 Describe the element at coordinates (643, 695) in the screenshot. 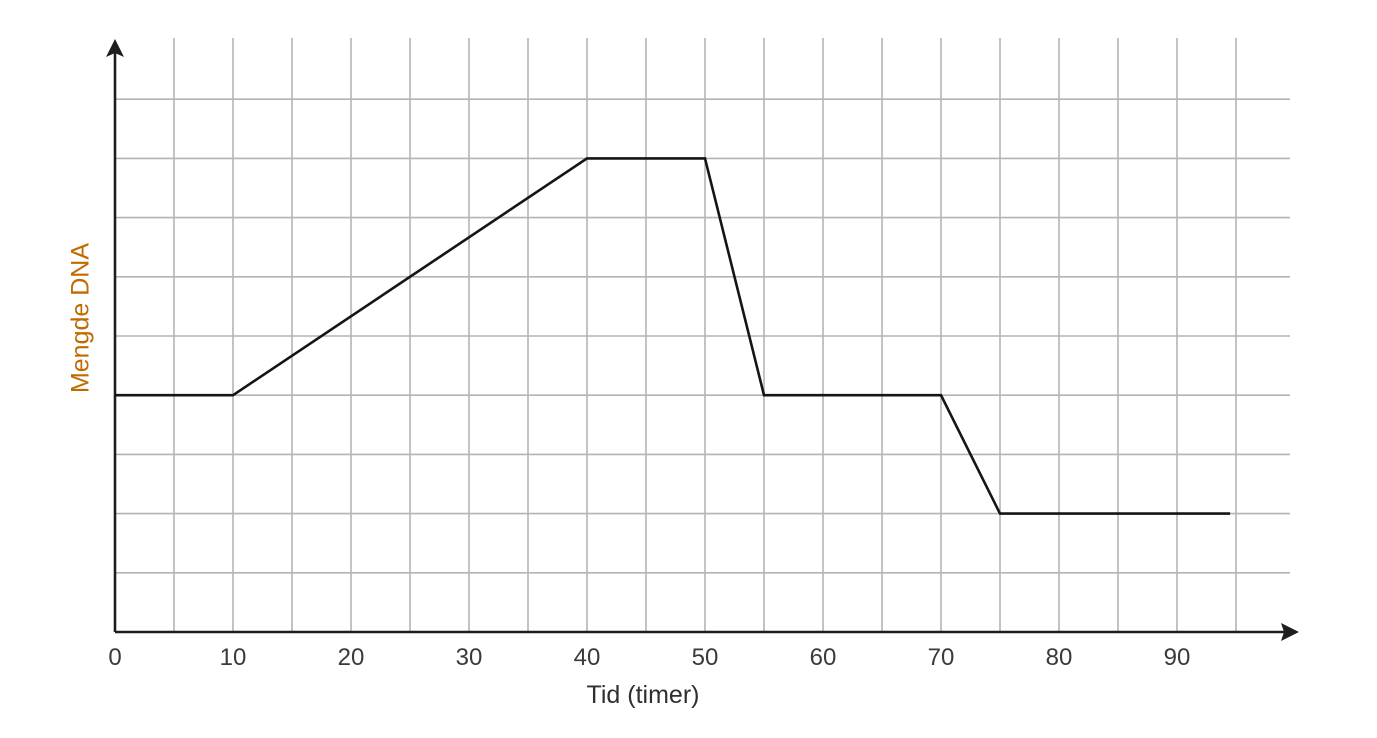

I see `x-axis-title: Tid (timer)` at that location.